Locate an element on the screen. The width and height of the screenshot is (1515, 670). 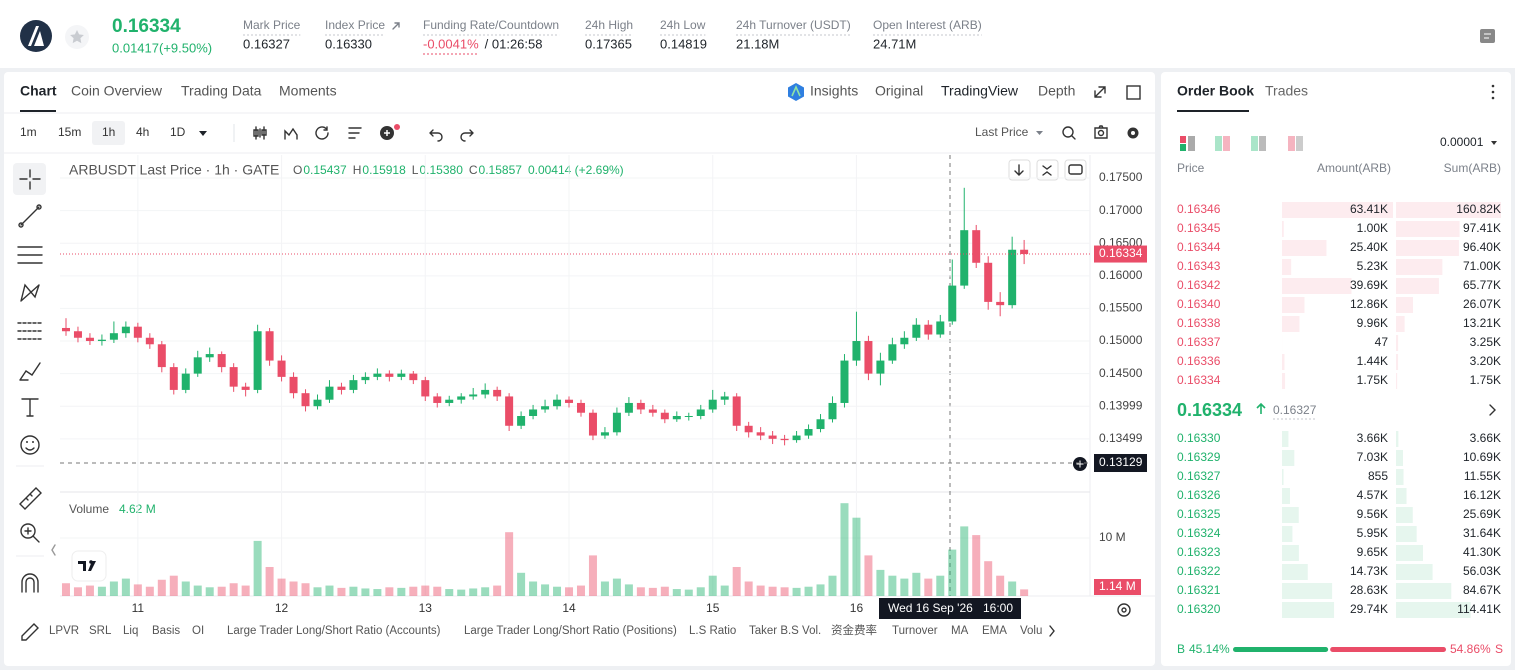
x-tick-label: 14 is located at coordinates (569, 608).